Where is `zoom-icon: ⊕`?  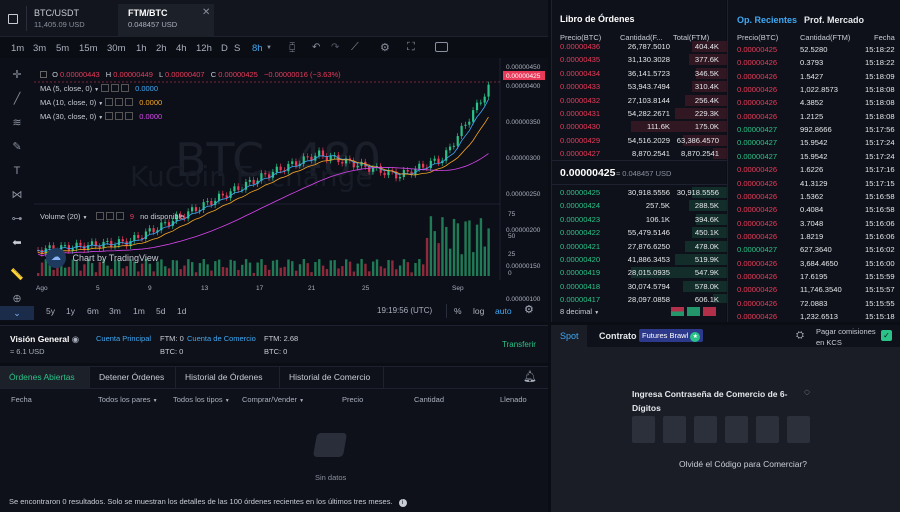 zoom-icon: ⊕ is located at coordinates (17, 299).